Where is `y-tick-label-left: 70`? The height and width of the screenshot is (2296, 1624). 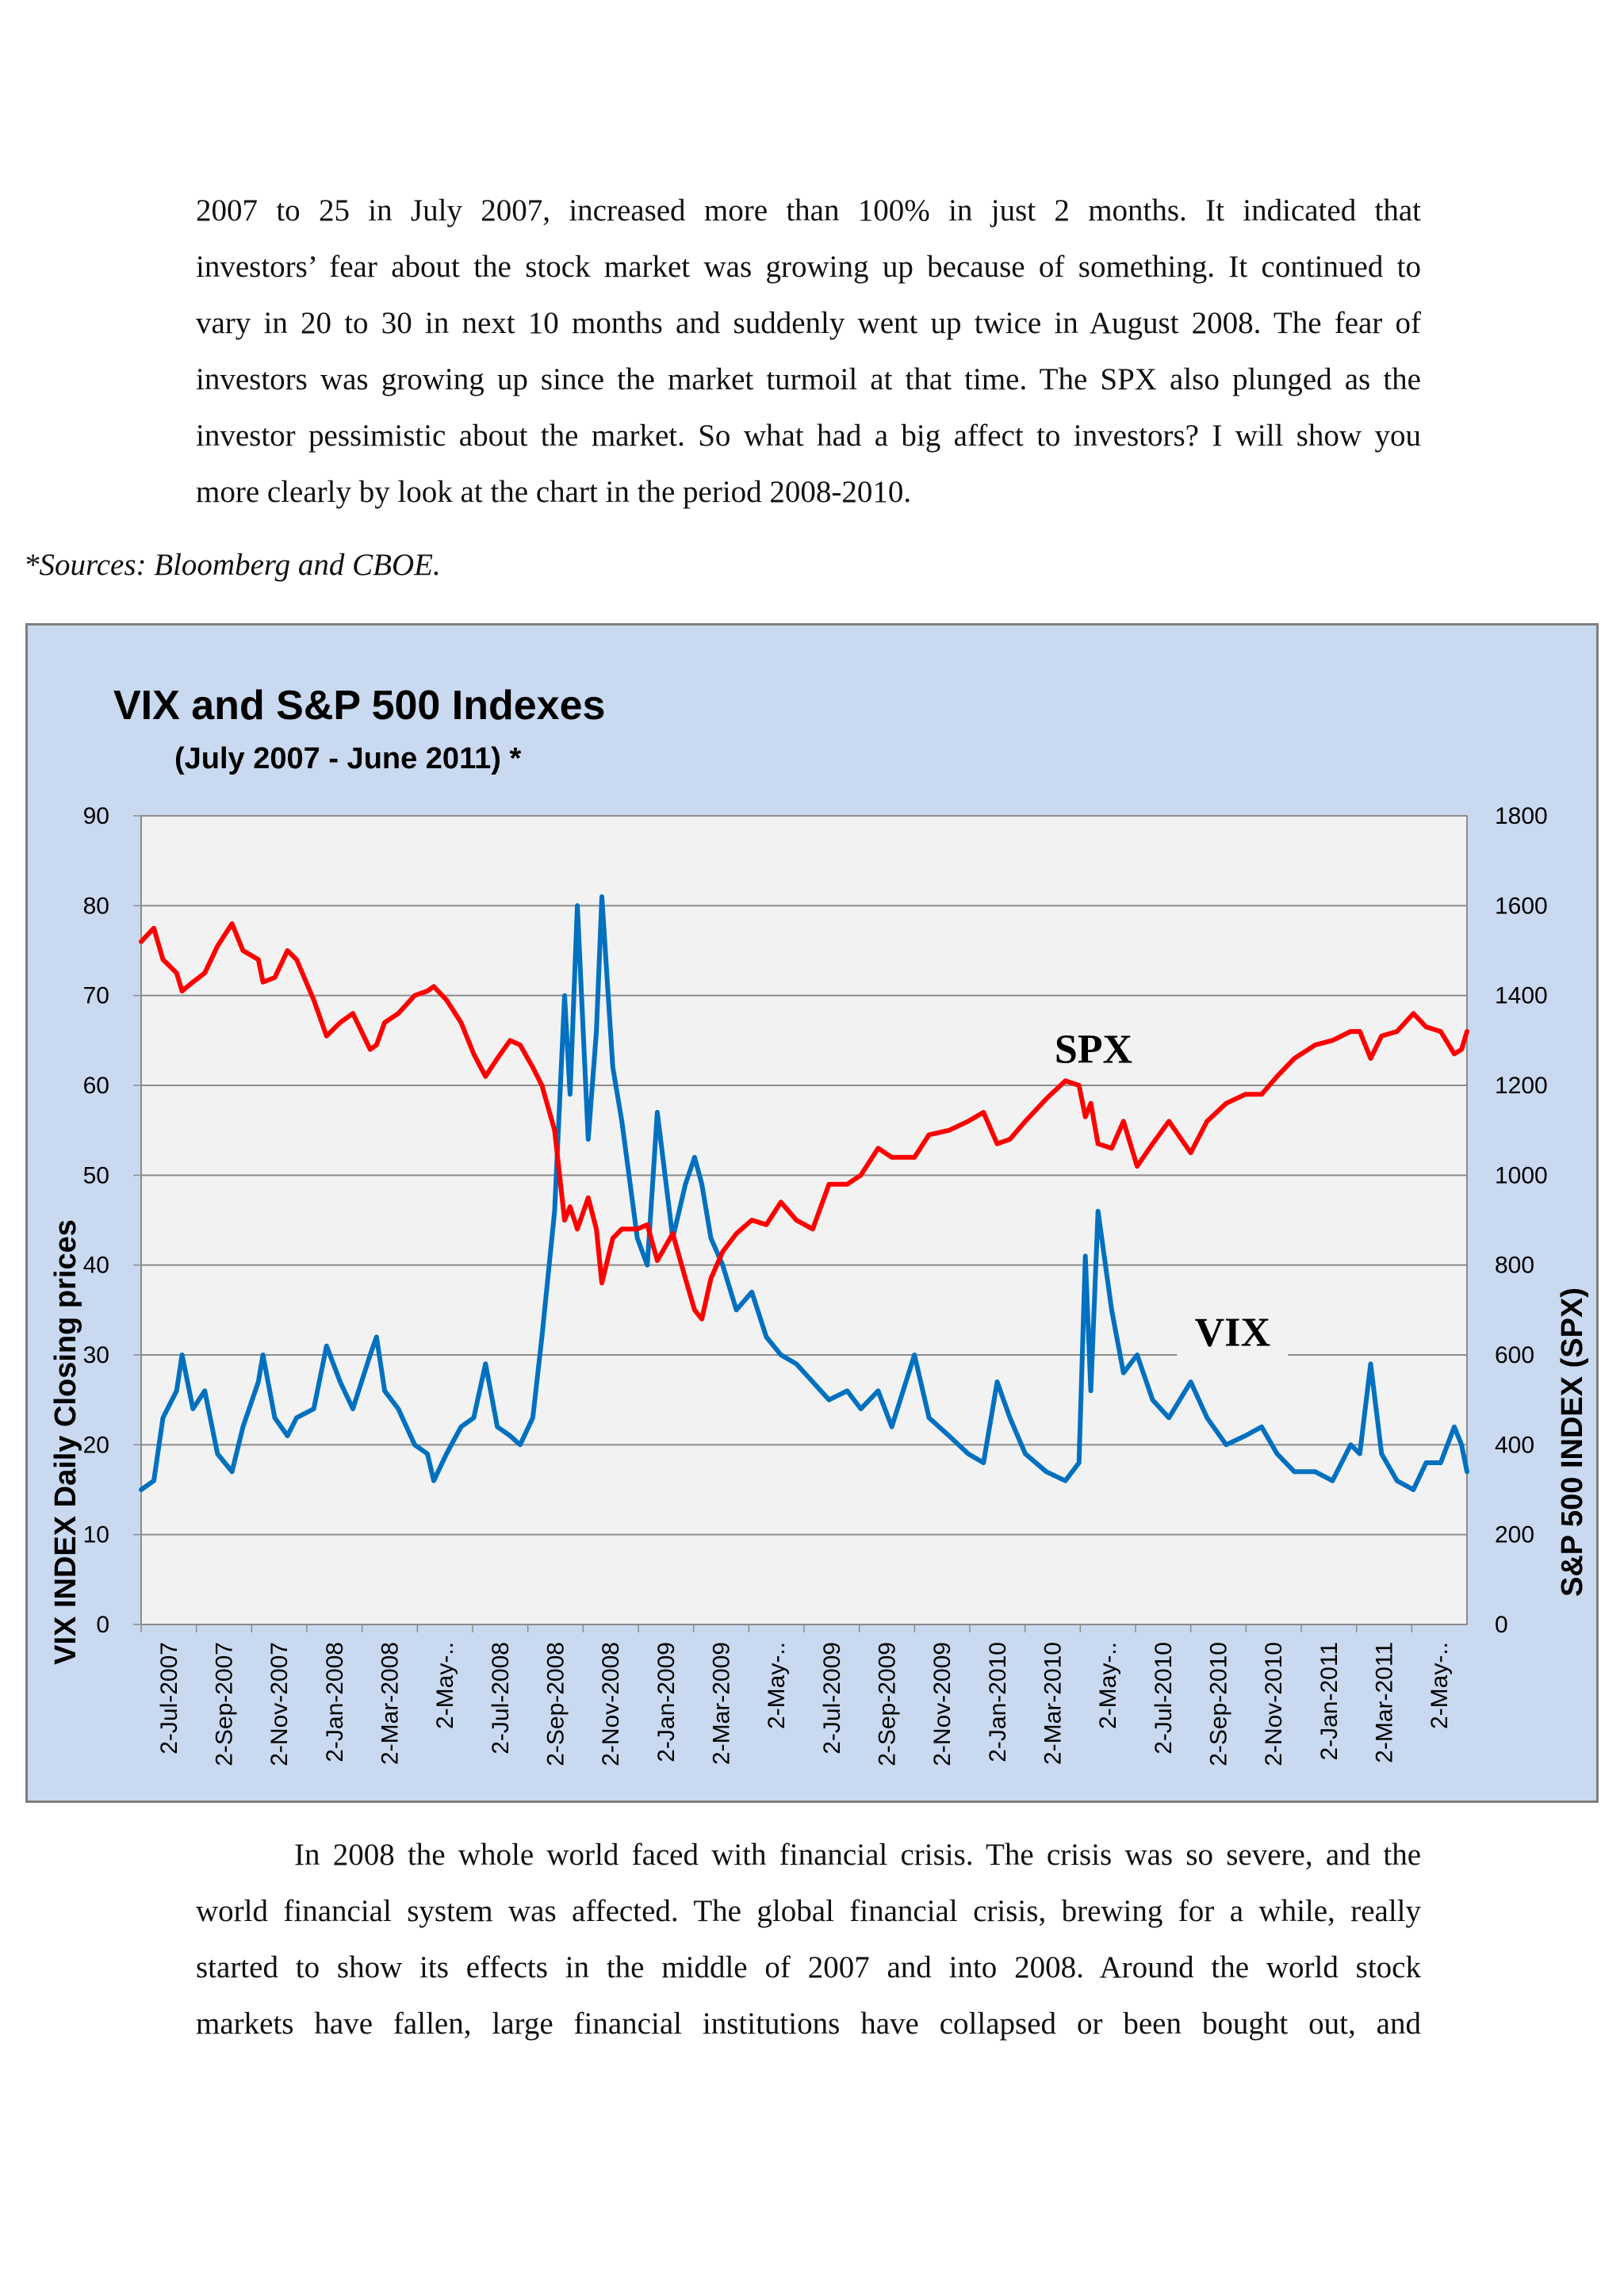
y-tick-label-left: 70 is located at coordinates (96, 996).